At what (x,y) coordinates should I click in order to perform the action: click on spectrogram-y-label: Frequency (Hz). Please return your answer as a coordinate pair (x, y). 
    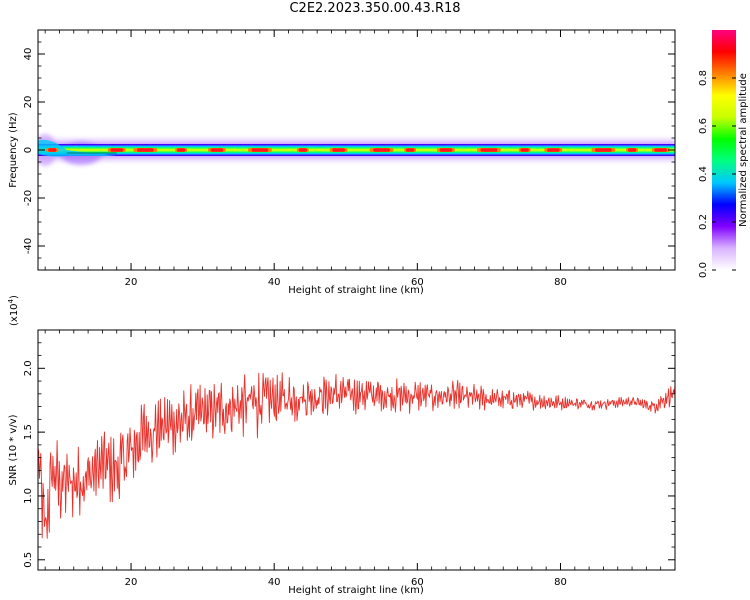
    Looking at the image, I should click on (13, 150).